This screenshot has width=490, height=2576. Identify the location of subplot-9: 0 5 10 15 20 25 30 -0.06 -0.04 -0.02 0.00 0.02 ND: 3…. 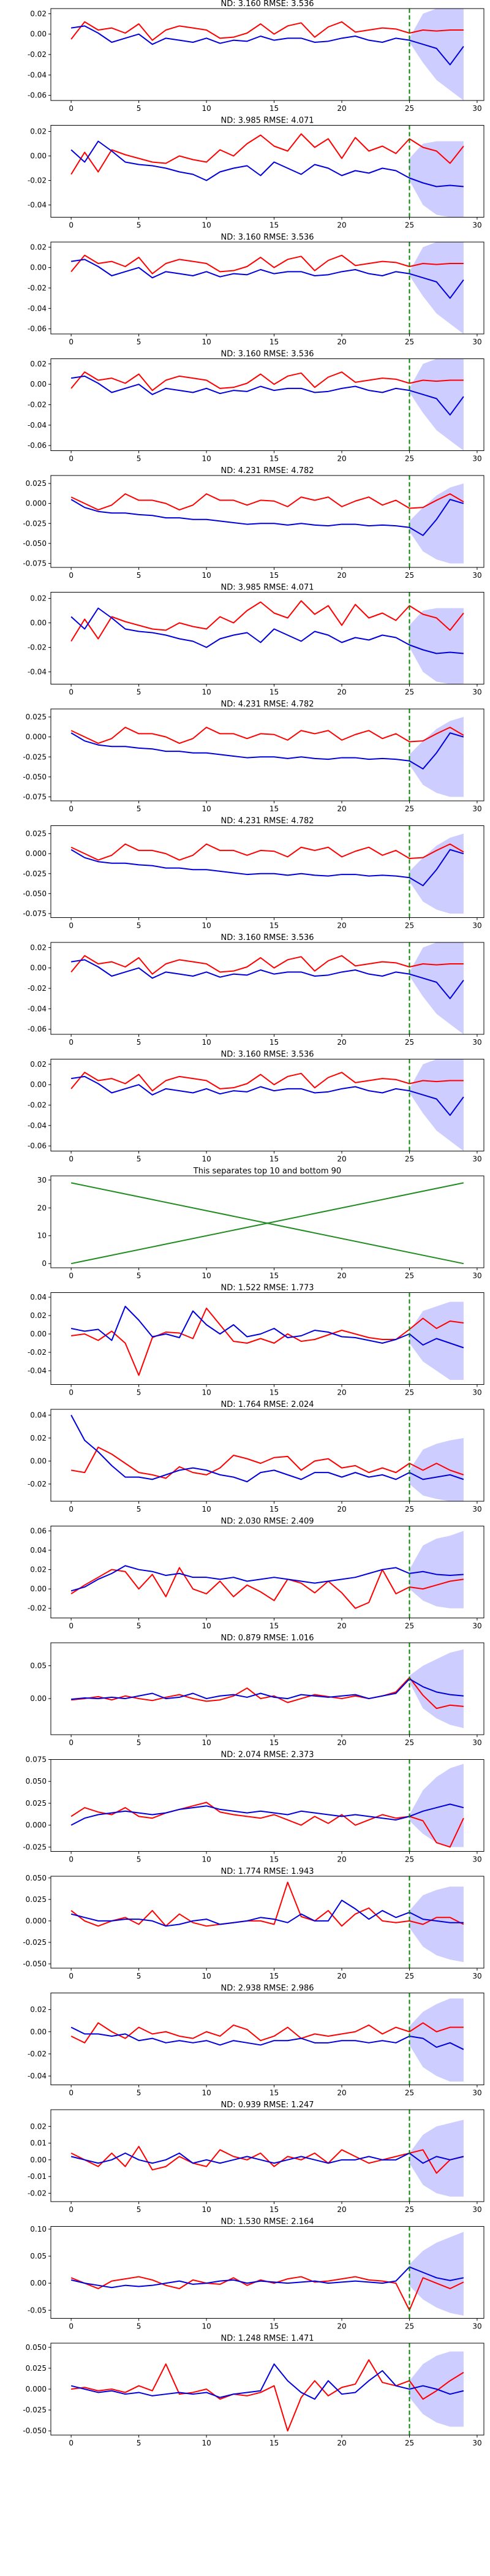
(256, 990).